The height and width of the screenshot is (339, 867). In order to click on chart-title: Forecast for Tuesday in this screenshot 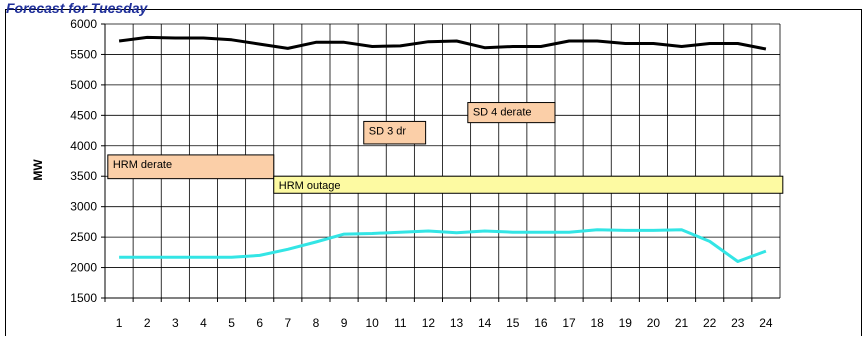, I will do `click(77, 8)`.